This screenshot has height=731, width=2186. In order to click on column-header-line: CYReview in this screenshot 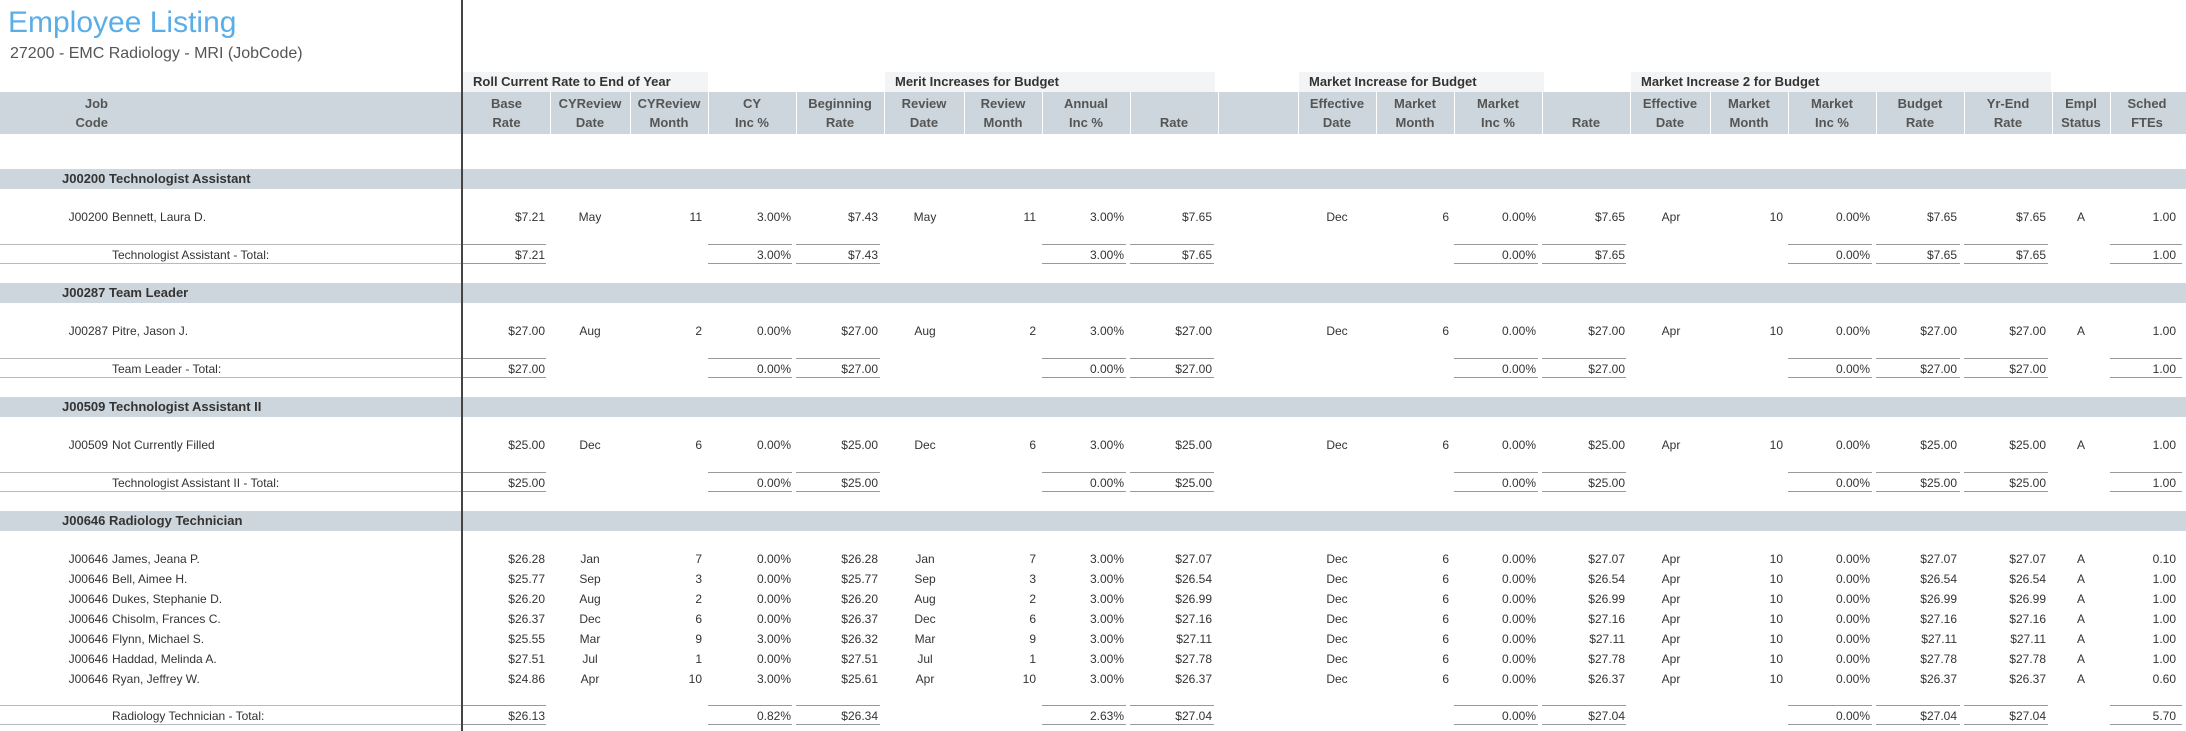, I will do `click(590, 103)`.